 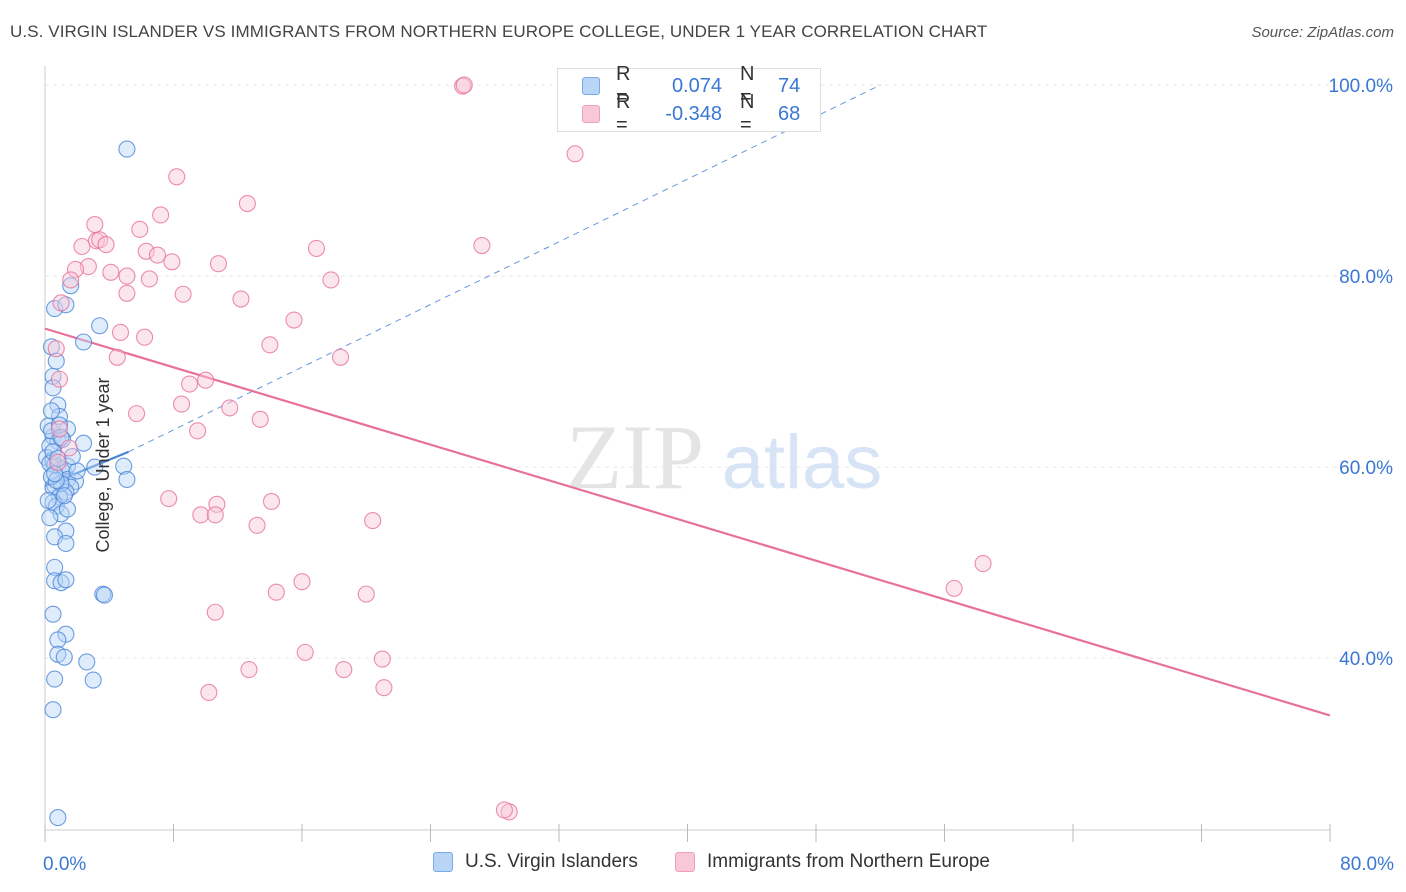 What do you see at coordinates (832, 862) in the screenshot?
I see `legend-item-northern-europe: Immigrants from Northern Europe` at bounding box center [832, 862].